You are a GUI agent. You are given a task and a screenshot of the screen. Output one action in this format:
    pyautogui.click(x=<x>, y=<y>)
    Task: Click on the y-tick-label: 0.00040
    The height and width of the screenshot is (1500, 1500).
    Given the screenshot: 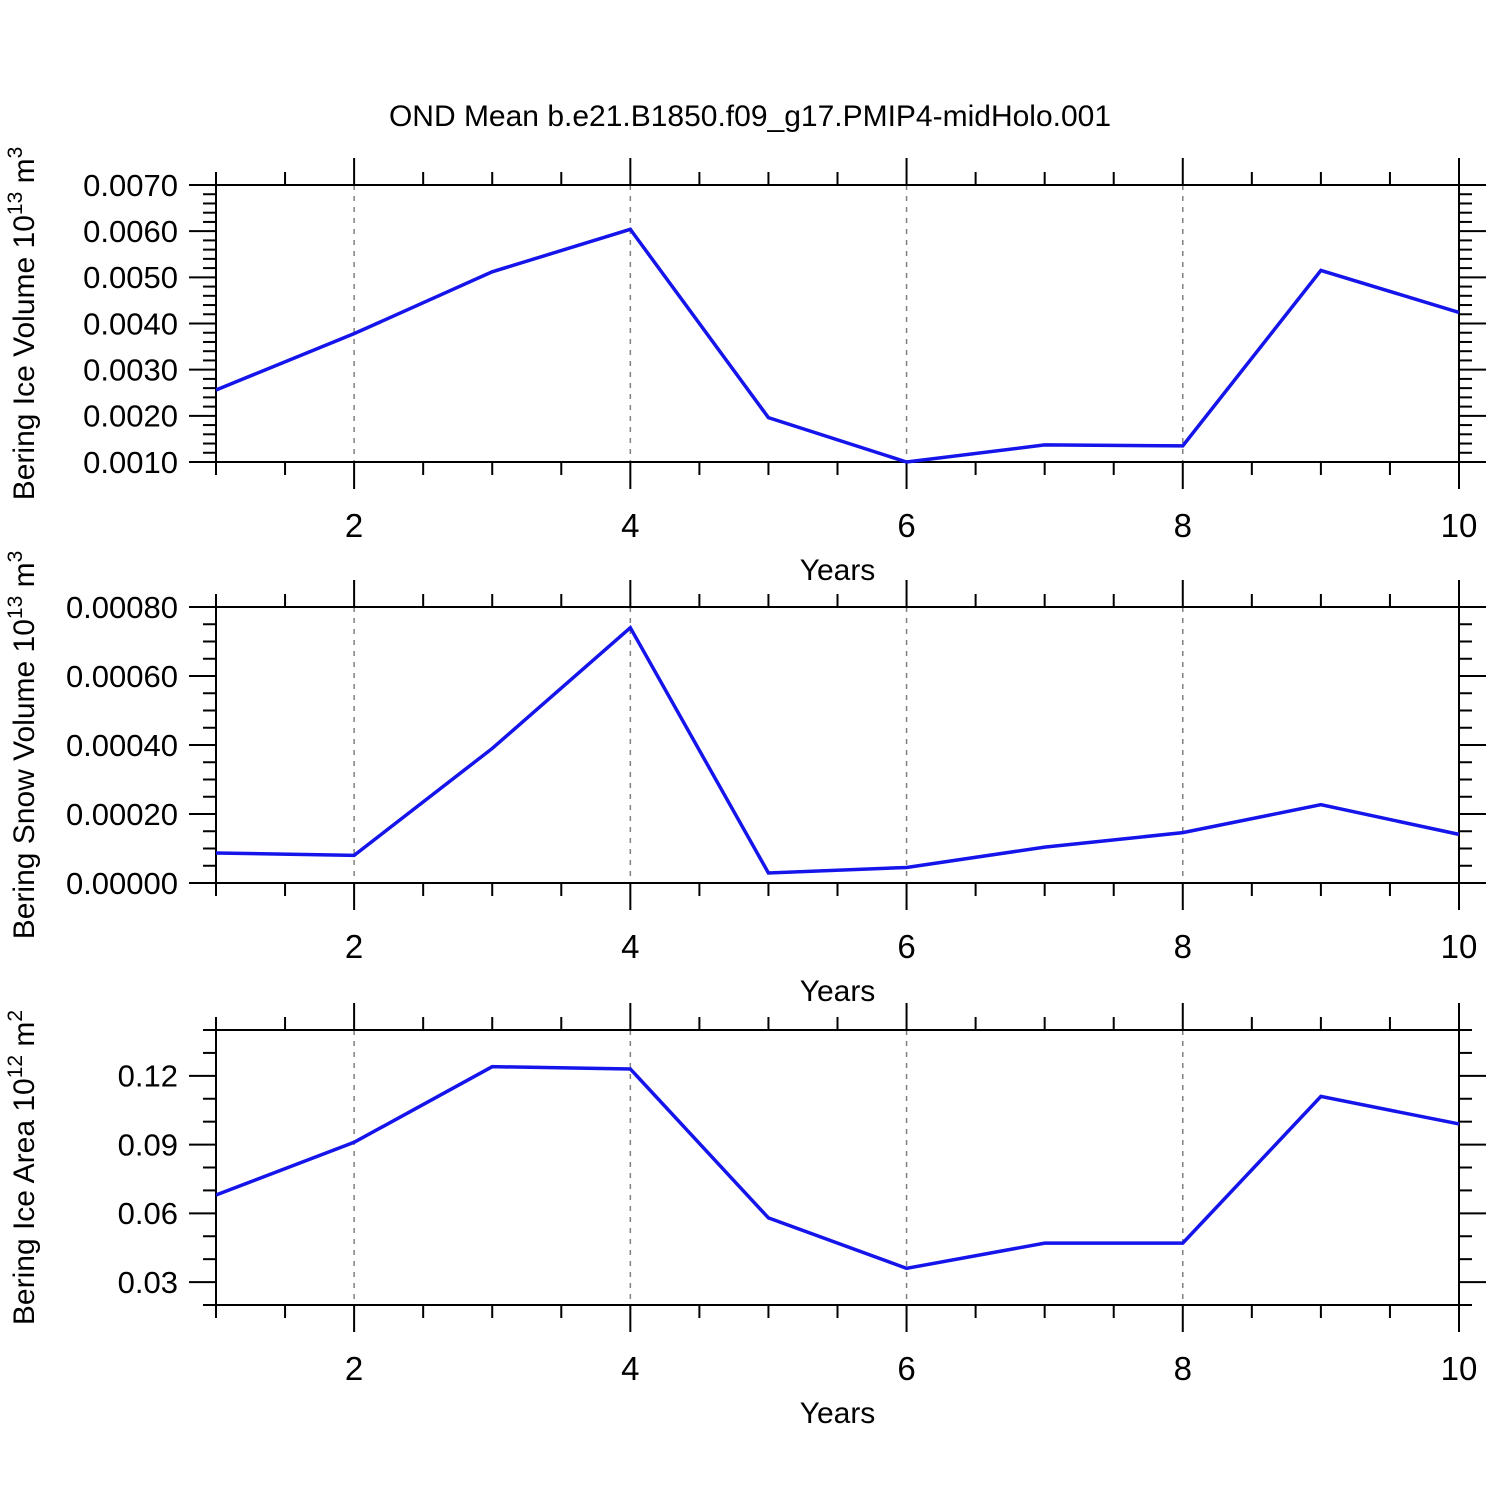 What is the action you would take?
    pyautogui.click(x=122, y=745)
    